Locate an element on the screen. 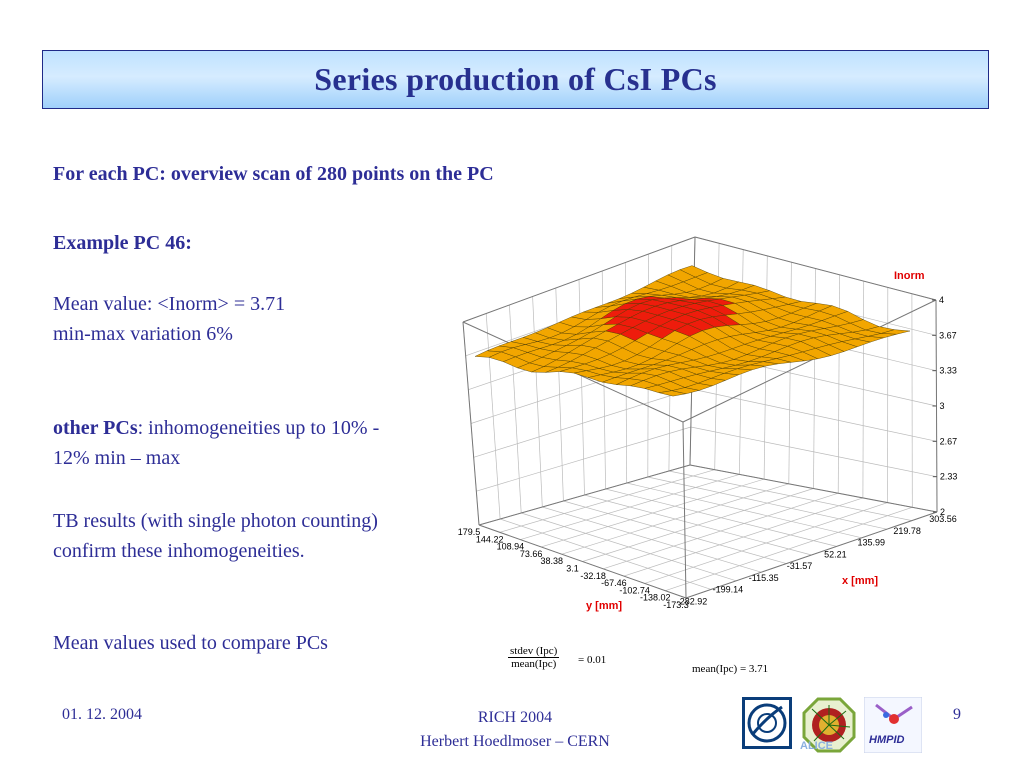 This screenshot has width=1024, height=768. z-axis-label: Inorm is located at coordinates (909, 276).